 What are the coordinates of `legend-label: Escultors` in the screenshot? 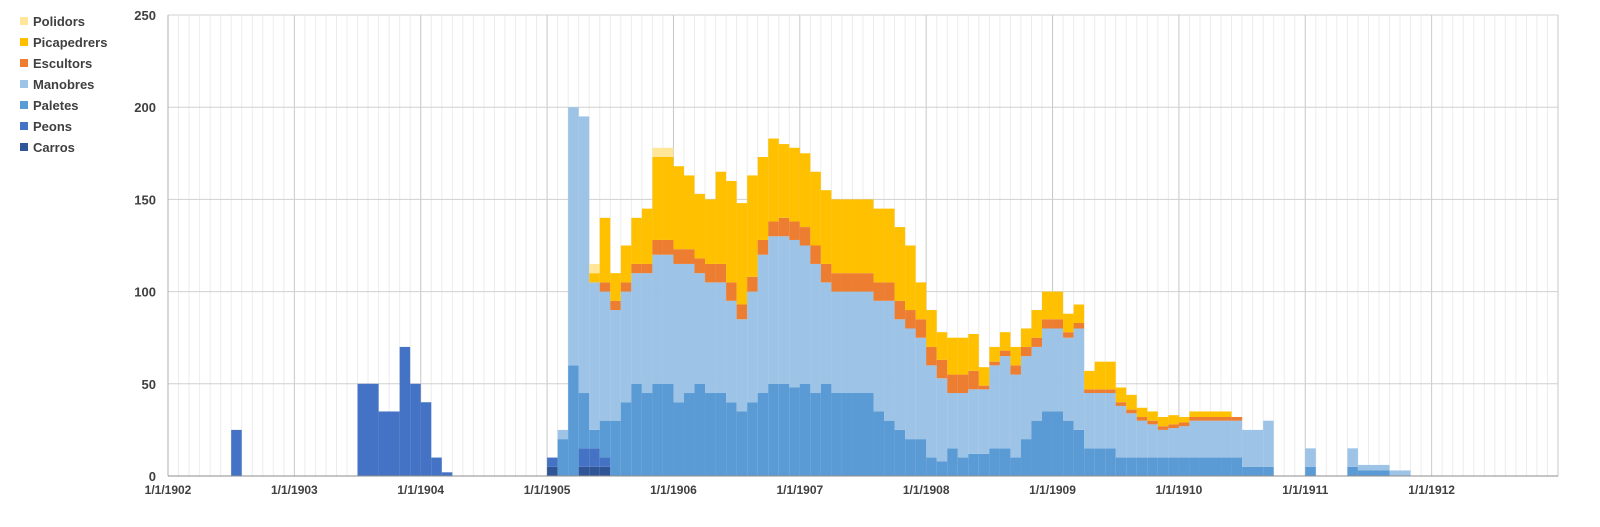 It's located at (62, 63).